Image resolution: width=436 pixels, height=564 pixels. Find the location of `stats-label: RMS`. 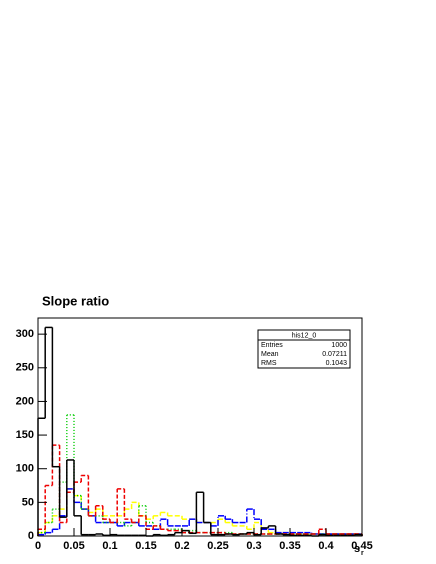

stats-label: RMS is located at coordinates (269, 363).